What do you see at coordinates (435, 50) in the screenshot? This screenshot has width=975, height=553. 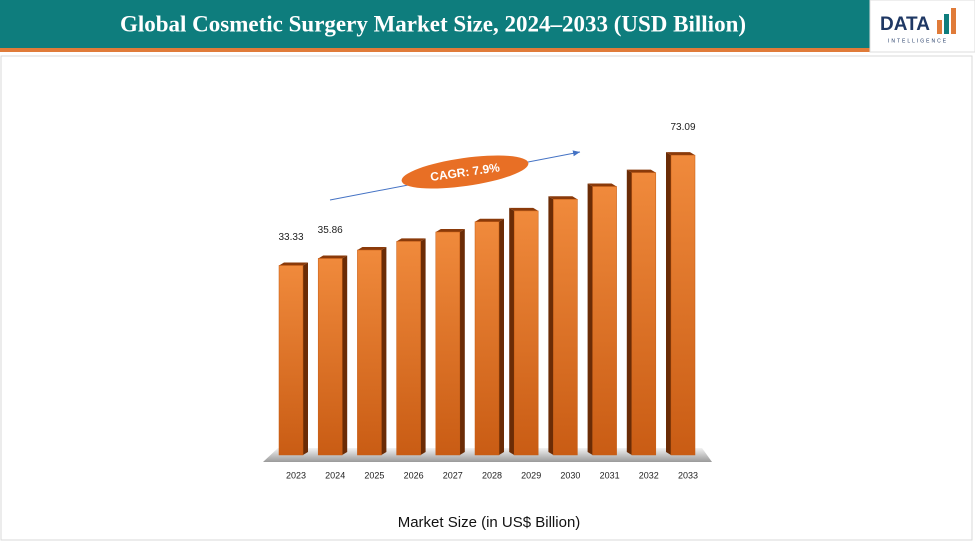 I see `header-rule` at bounding box center [435, 50].